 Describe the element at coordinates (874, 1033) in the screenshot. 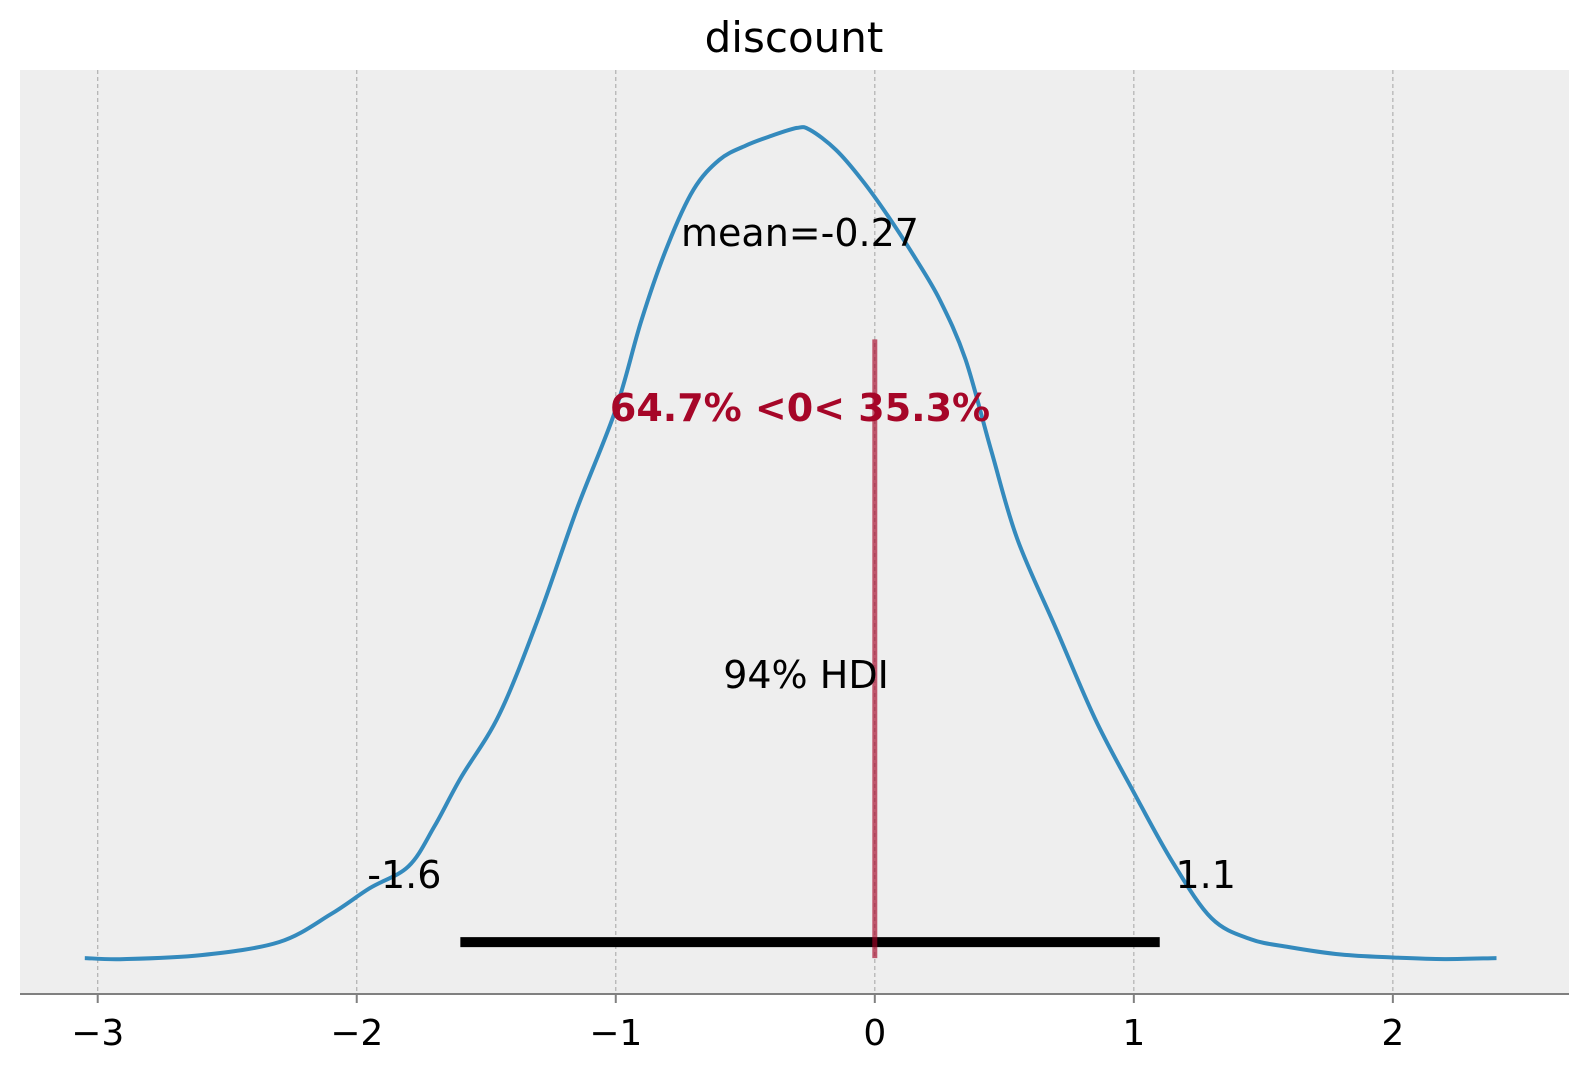

I see `x-tick-label: 0` at that location.